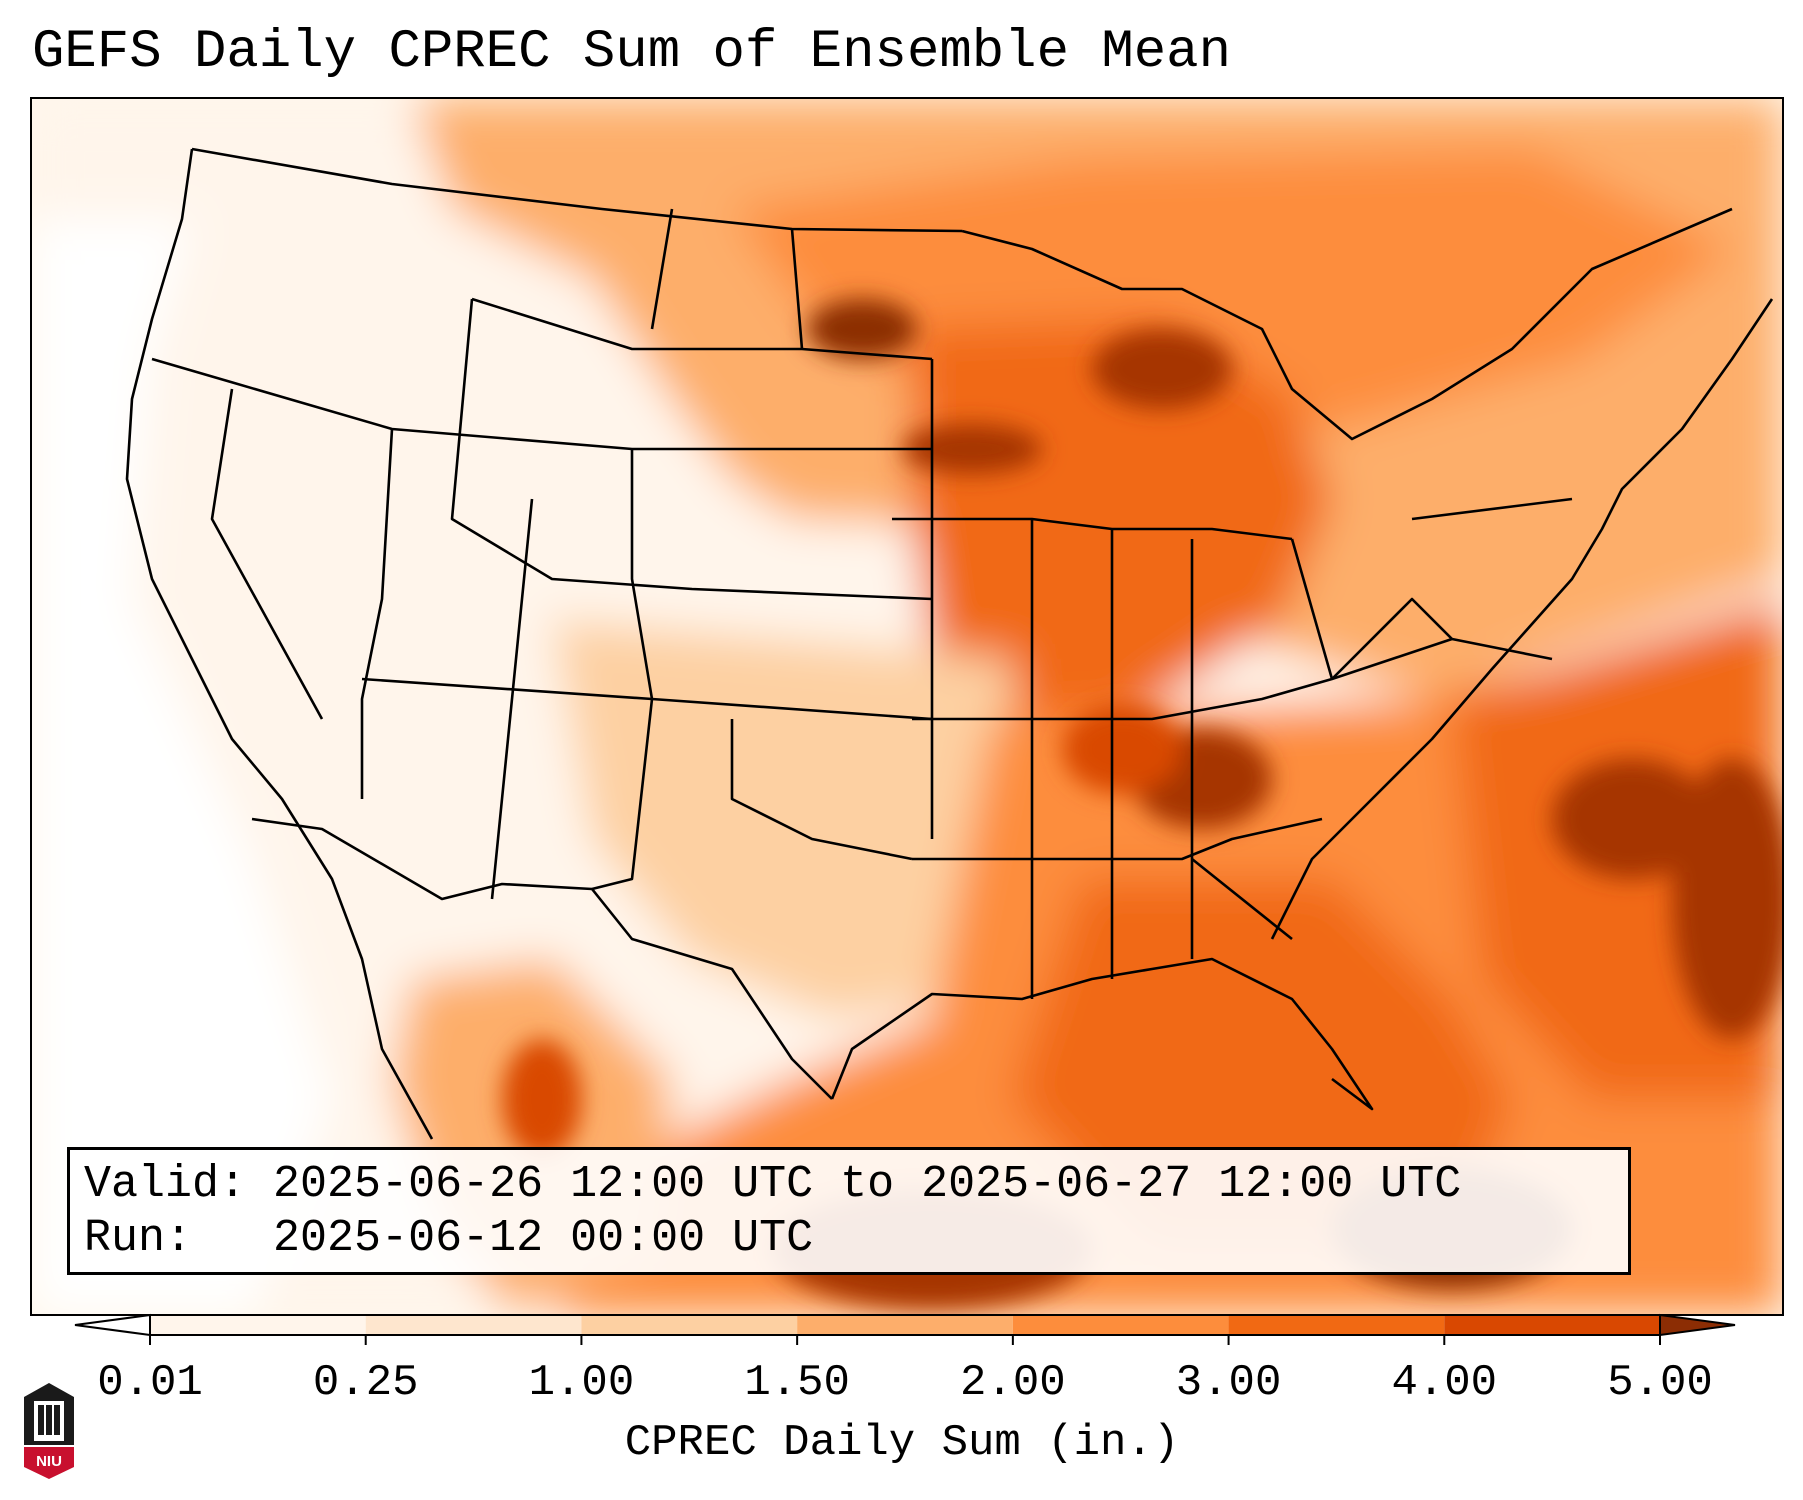 Image resolution: width=1803 pixels, height=1500 pixels. I want to click on colorbar-tick-label: 4.00, so click(1444, 1383).